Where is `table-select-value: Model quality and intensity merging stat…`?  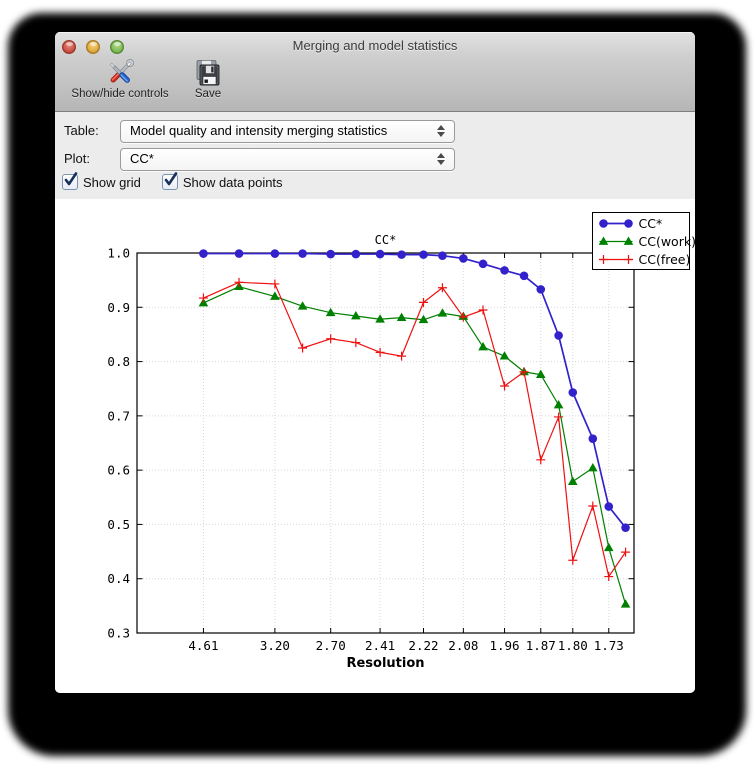
table-select-value: Model quality and intensity merging stat… is located at coordinates (259, 130).